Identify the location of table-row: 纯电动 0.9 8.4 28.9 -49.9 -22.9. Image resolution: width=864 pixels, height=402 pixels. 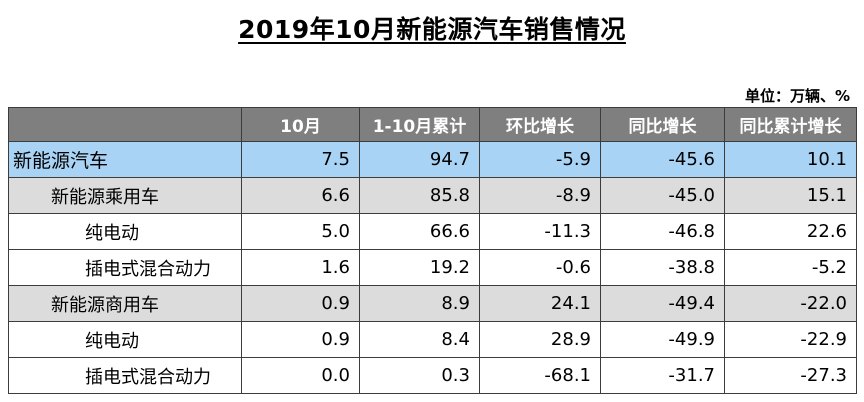
(432, 339).